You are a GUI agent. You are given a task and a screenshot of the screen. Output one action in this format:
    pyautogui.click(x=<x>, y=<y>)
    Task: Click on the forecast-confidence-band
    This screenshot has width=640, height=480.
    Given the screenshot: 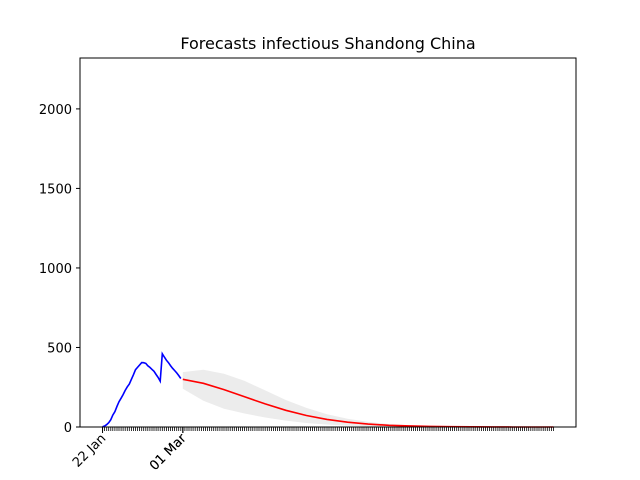 What is the action you would take?
    pyautogui.click(x=368, y=398)
    